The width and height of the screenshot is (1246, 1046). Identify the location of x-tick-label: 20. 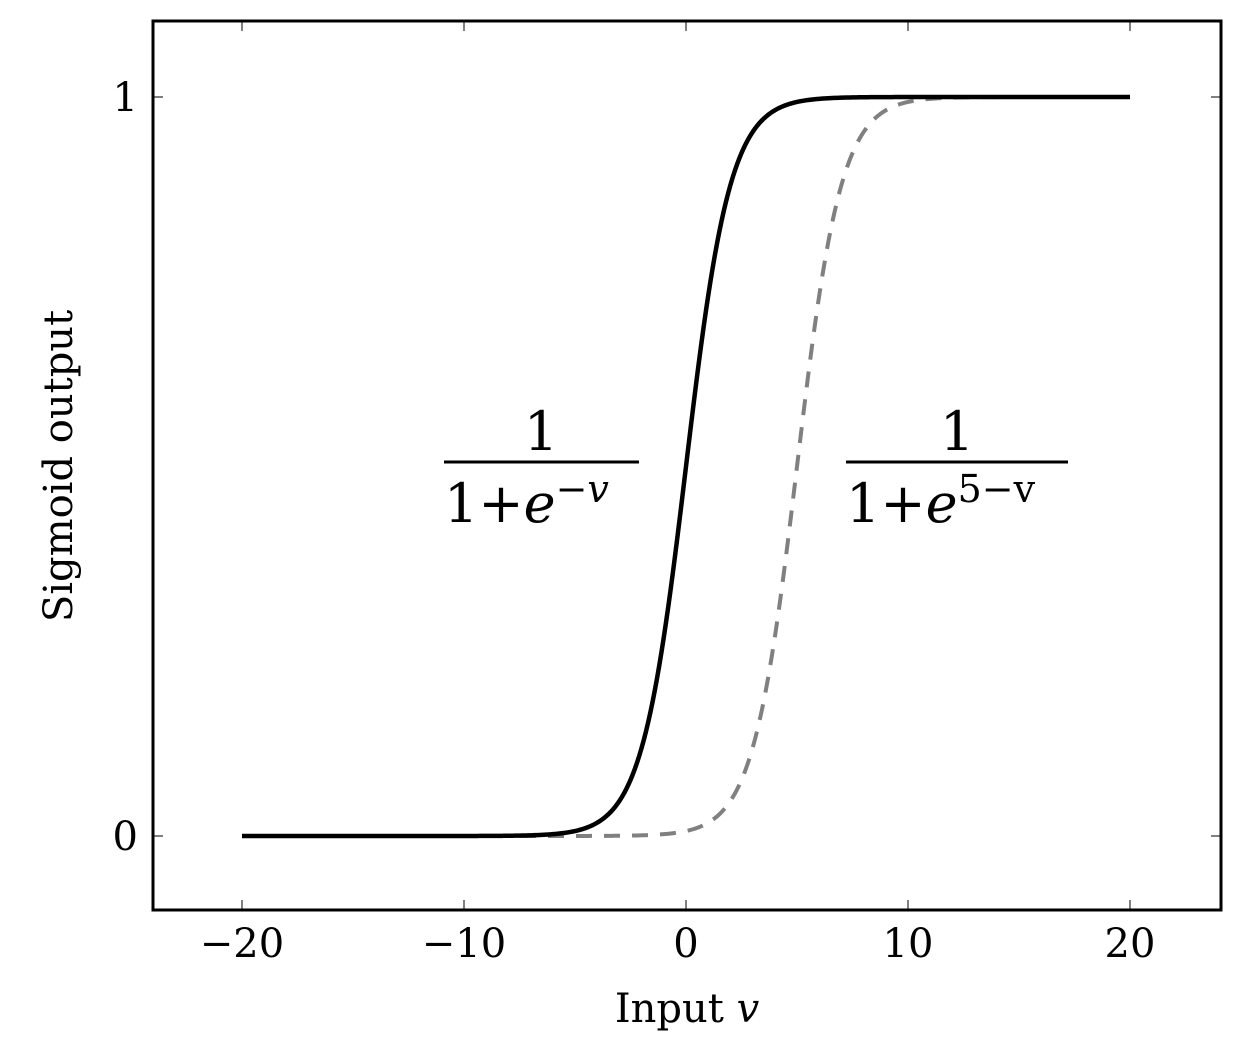
(1130, 944).